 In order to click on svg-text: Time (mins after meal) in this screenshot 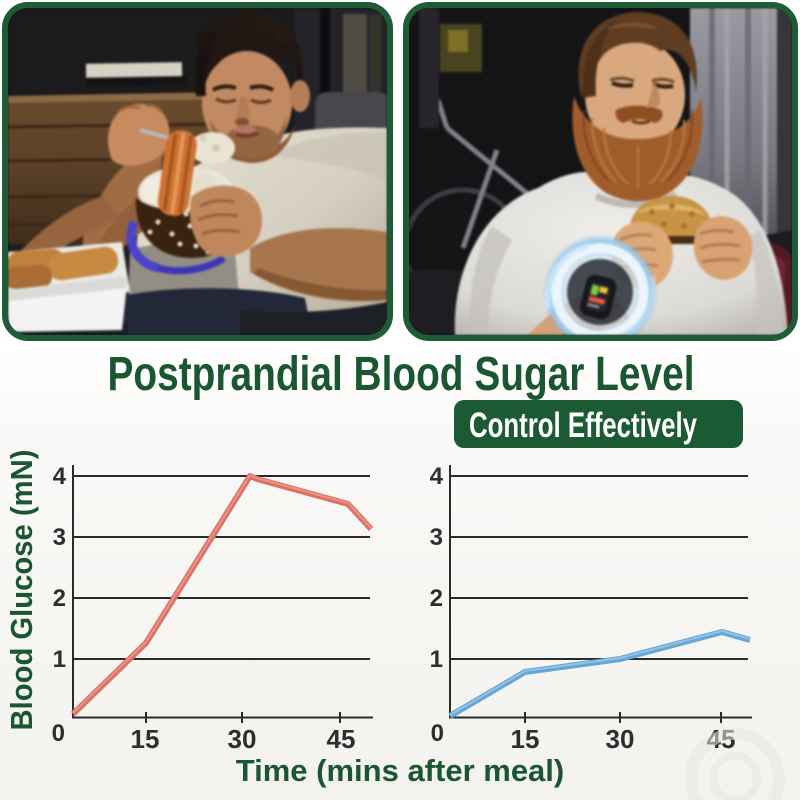, I will do `click(400, 770)`.